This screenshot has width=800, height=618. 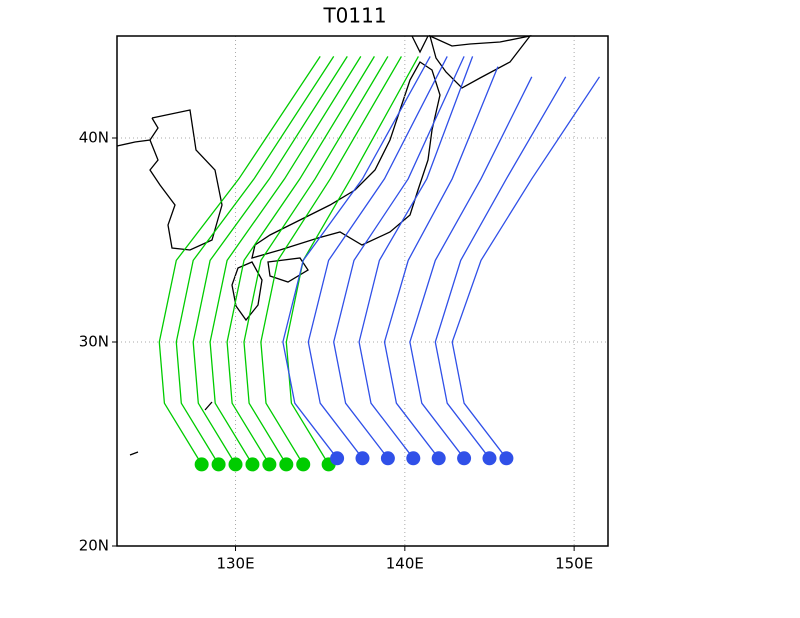 I want to click on coastline-sakhalin, so click(x=420, y=44).